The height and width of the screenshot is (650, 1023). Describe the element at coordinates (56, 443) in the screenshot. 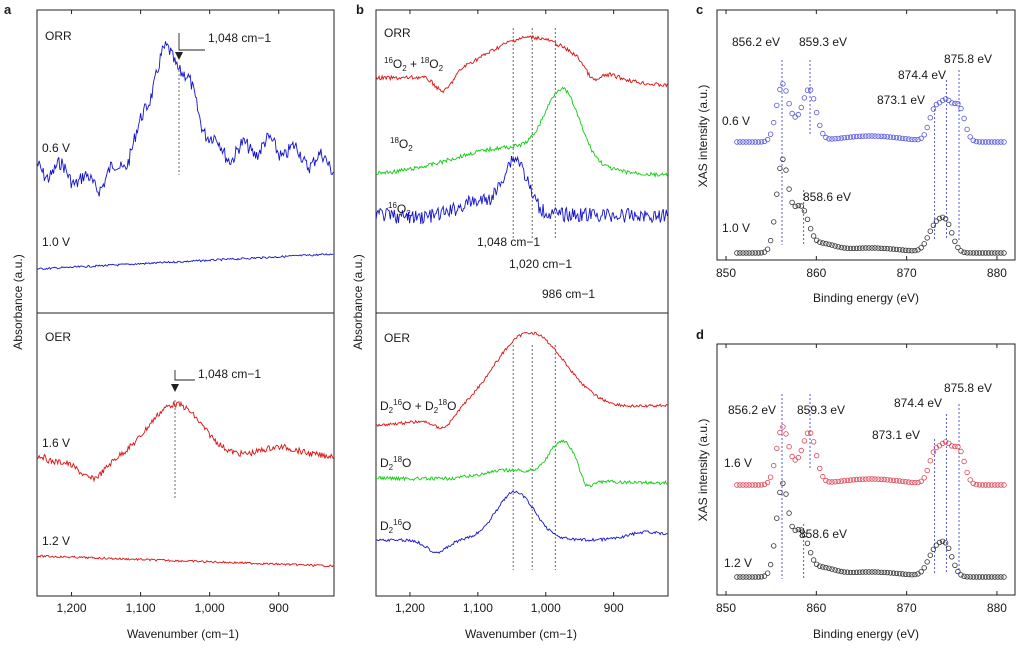

I see `panel-a-label-1p6v: 1.6 V` at that location.